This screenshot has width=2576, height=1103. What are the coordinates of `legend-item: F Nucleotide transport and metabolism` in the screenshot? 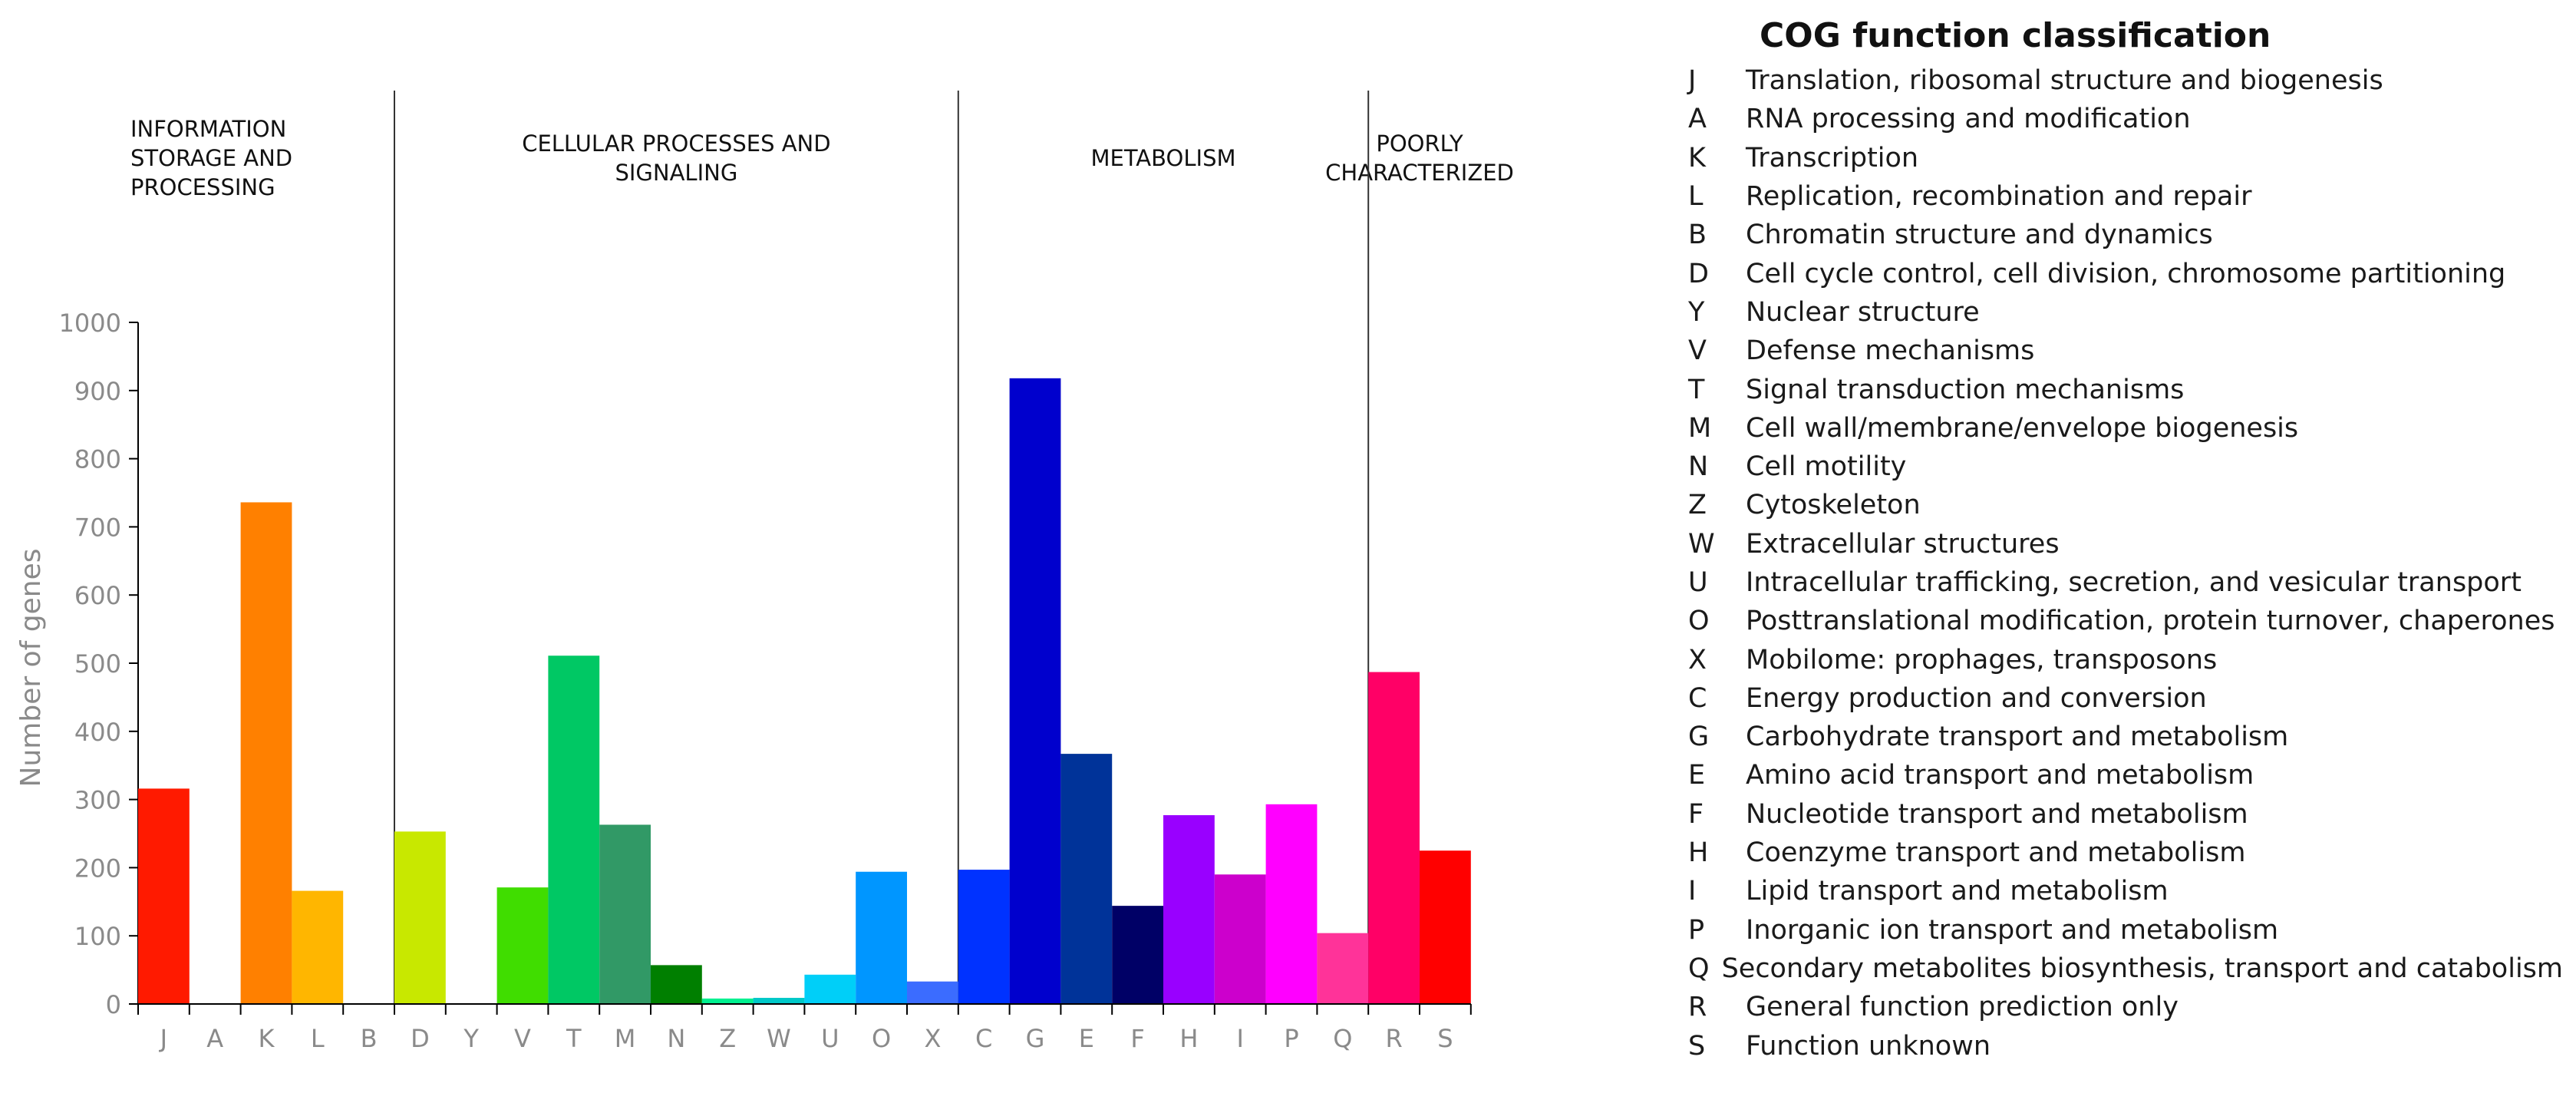 It's located at (2125, 814).